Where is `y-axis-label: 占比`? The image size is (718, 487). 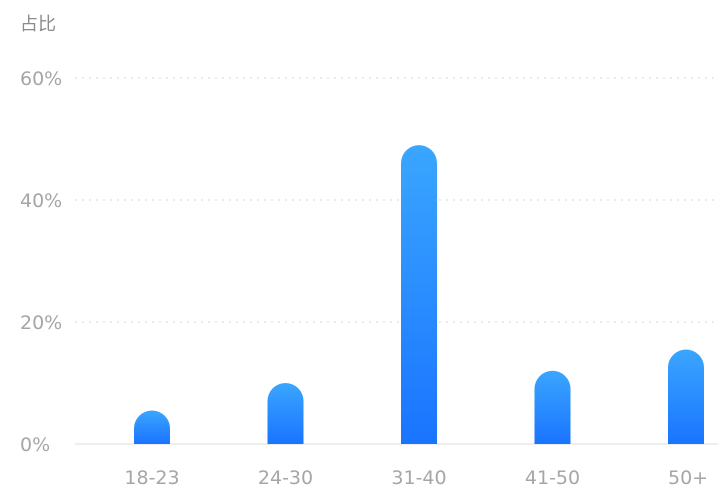 y-axis-label: 占比 is located at coordinates (38, 24).